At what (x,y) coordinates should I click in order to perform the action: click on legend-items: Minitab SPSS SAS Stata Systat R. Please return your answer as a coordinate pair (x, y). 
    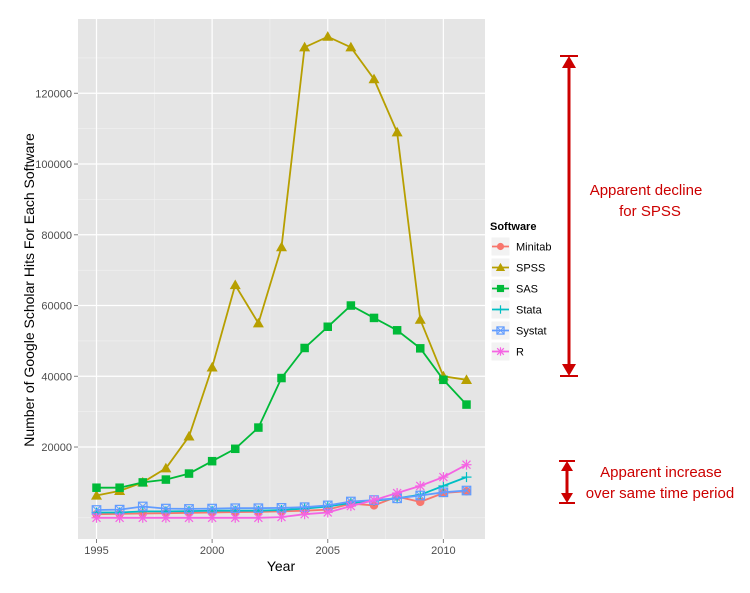
    Looking at the image, I should click on (520, 299).